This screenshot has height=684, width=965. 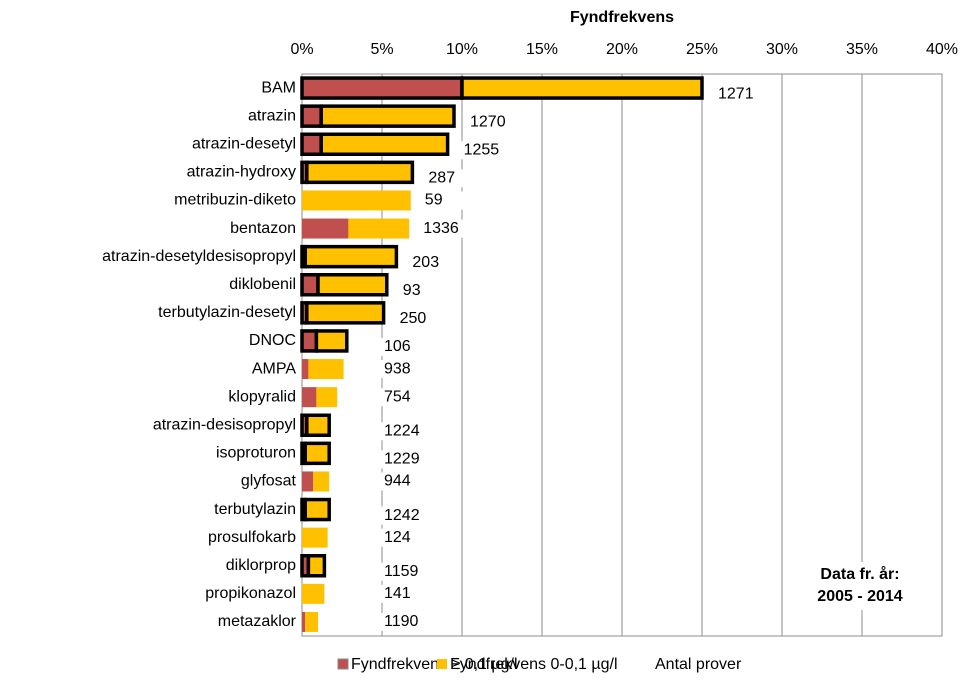 I want to click on x-tick-label: 0%, so click(x=301, y=49).